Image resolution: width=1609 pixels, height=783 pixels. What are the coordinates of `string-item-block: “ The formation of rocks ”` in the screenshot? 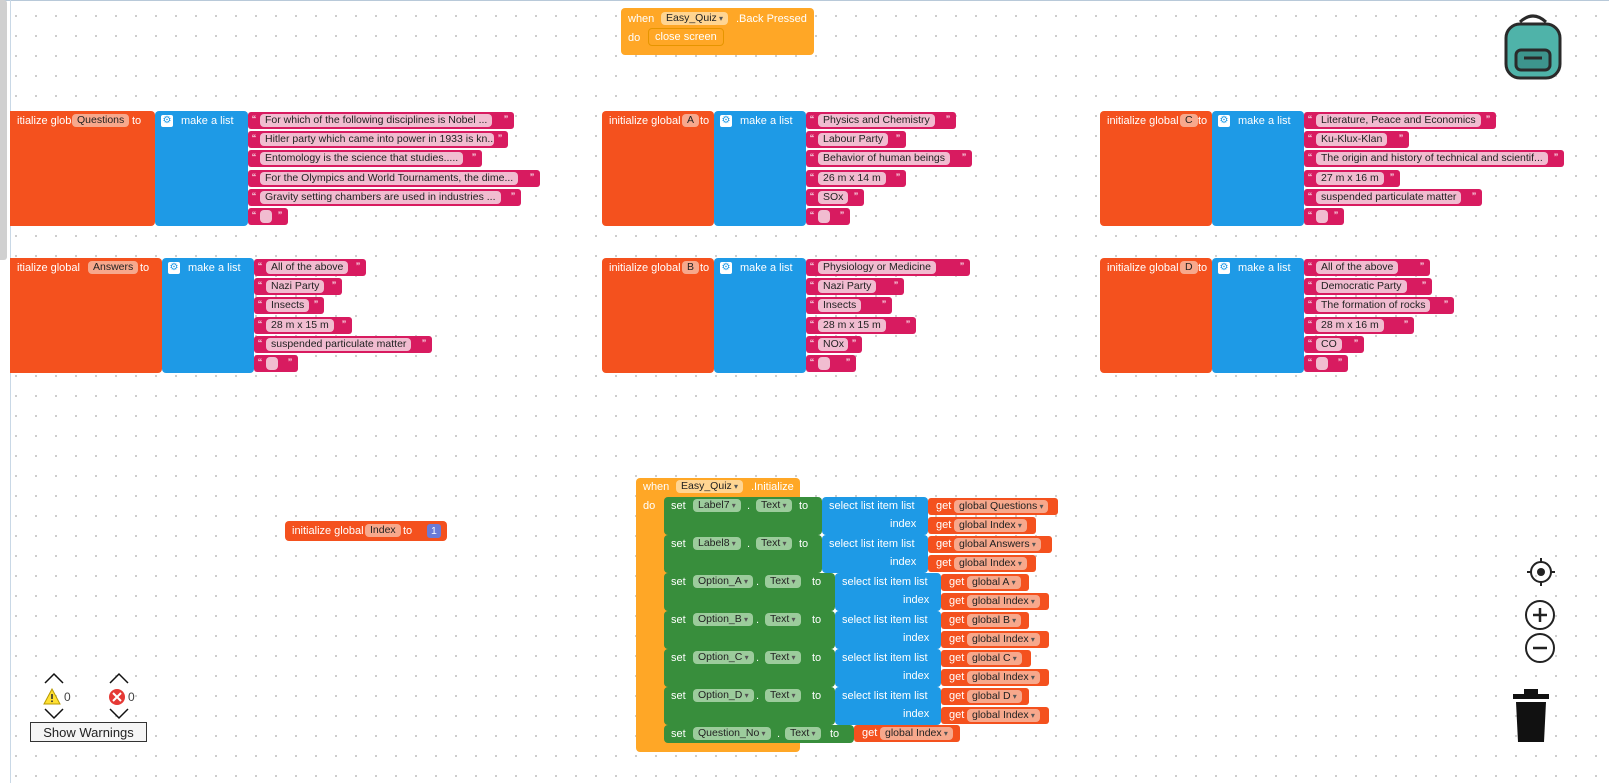 It's located at (1379, 306).